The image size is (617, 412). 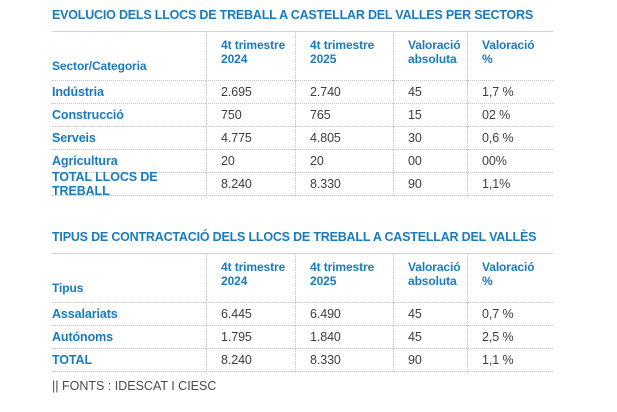 I want to click on cell-value: 4.805, so click(x=344, y=138).